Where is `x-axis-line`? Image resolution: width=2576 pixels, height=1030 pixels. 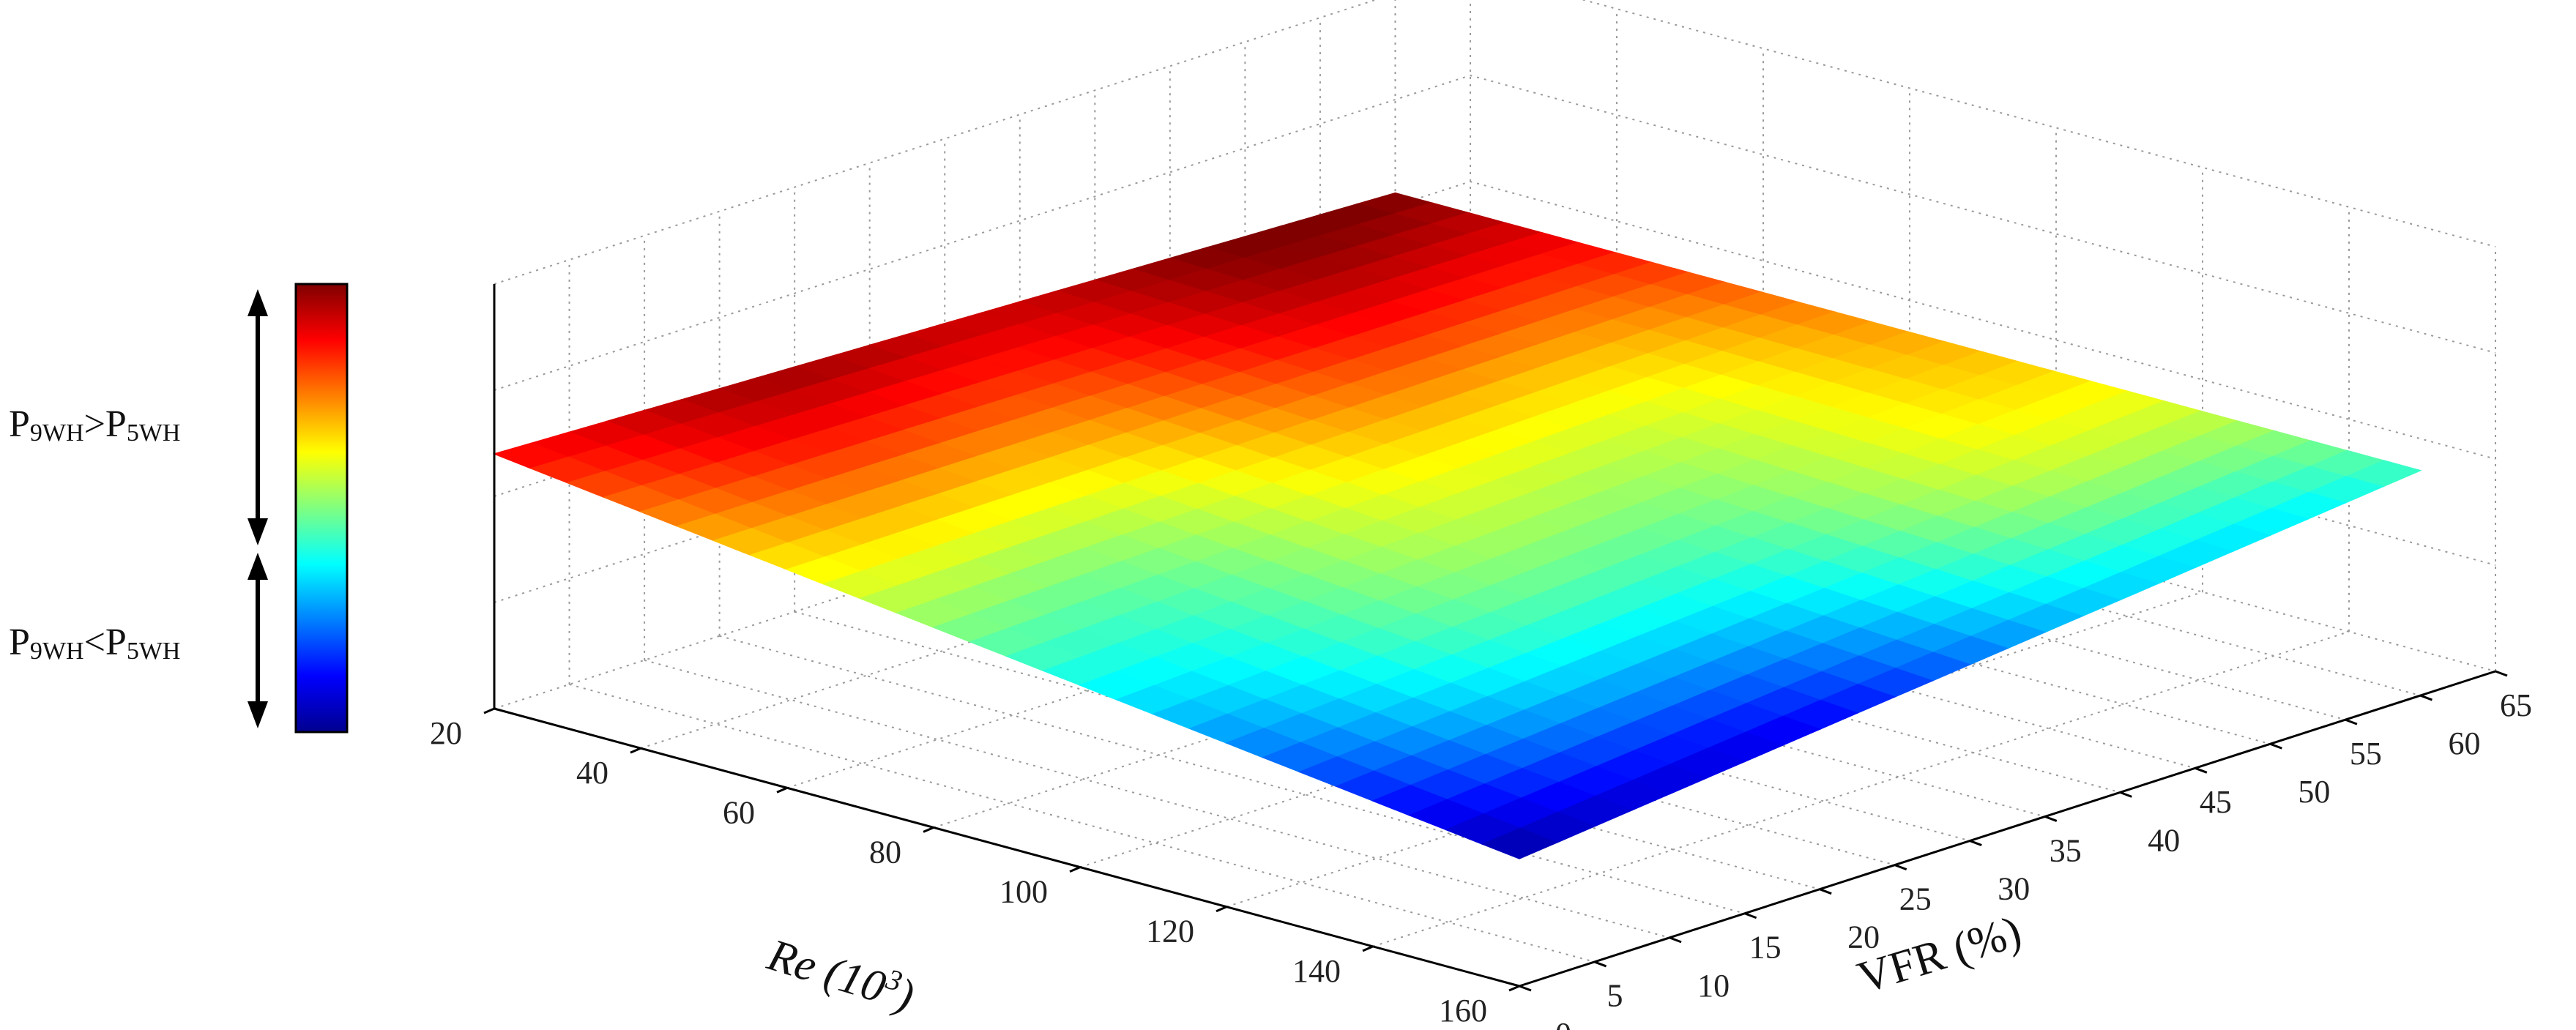 x-axis-line is located at coordinates (1007, 847).